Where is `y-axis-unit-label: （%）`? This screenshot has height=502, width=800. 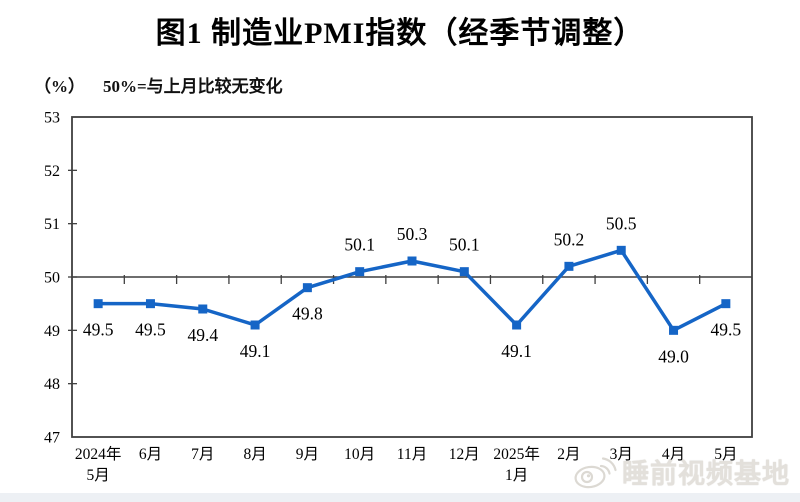
y-axis-unit-label: （%） is located at coordinates (59, 86).